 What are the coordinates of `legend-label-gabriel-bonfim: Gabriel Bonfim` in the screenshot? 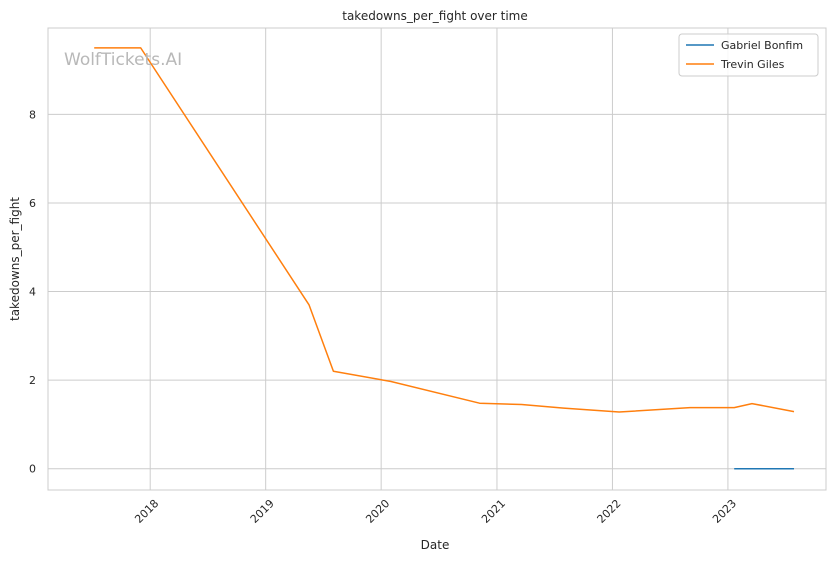 It's located at (762, 45).